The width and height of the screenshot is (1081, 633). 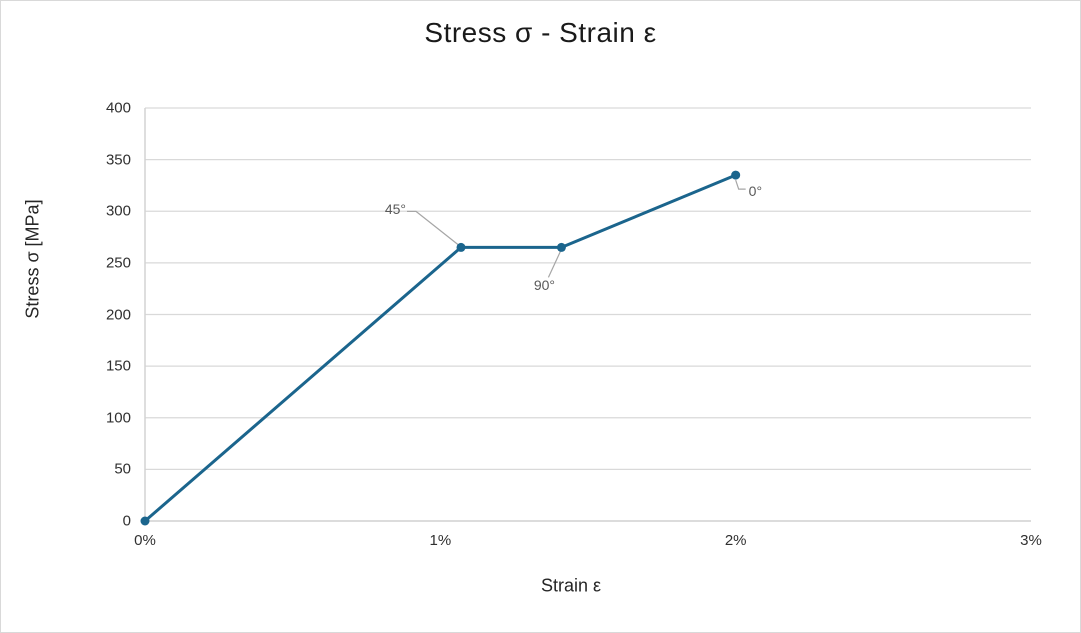 I want to click on x-axis-tick-label: 0%, so click(x=145, y=540).